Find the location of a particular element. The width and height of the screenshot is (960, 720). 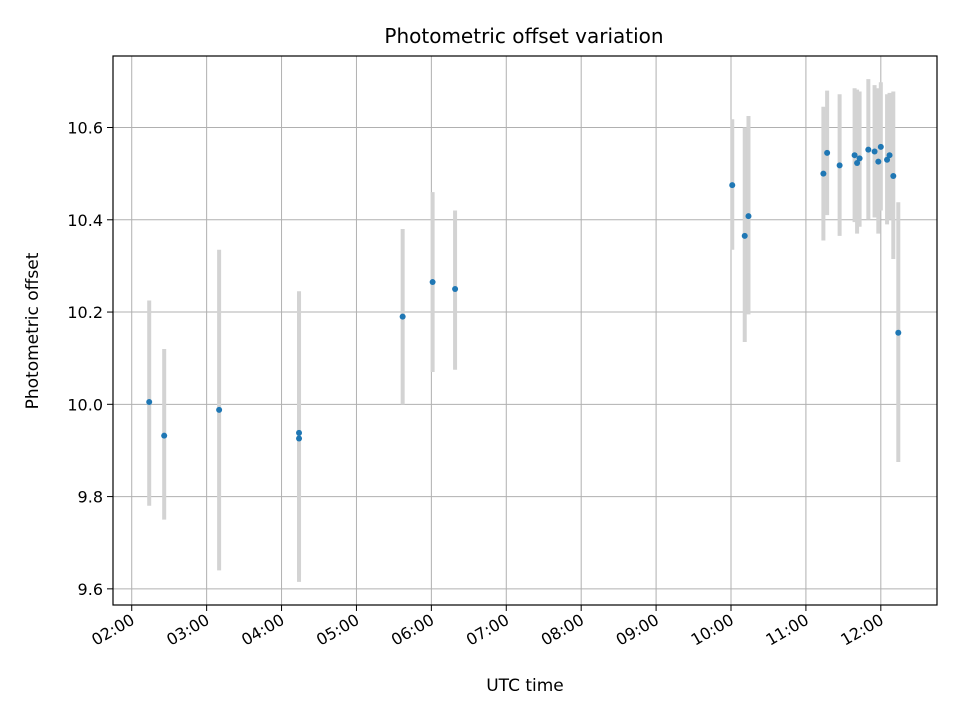

chart-title: Photometric offset variation is located at coordinates (523, 36).